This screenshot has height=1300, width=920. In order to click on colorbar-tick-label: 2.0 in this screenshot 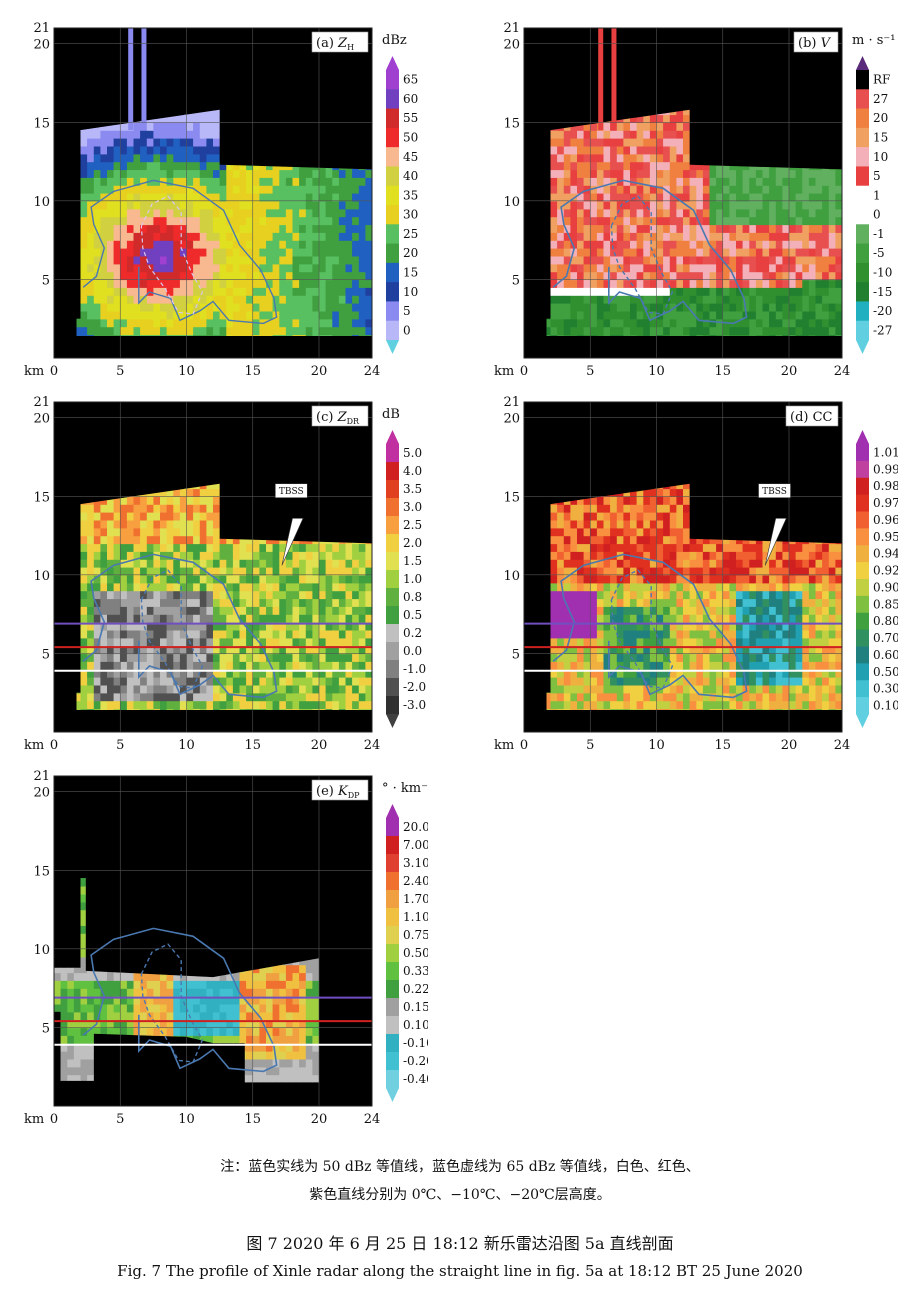, I will do `click(412, 543)`.